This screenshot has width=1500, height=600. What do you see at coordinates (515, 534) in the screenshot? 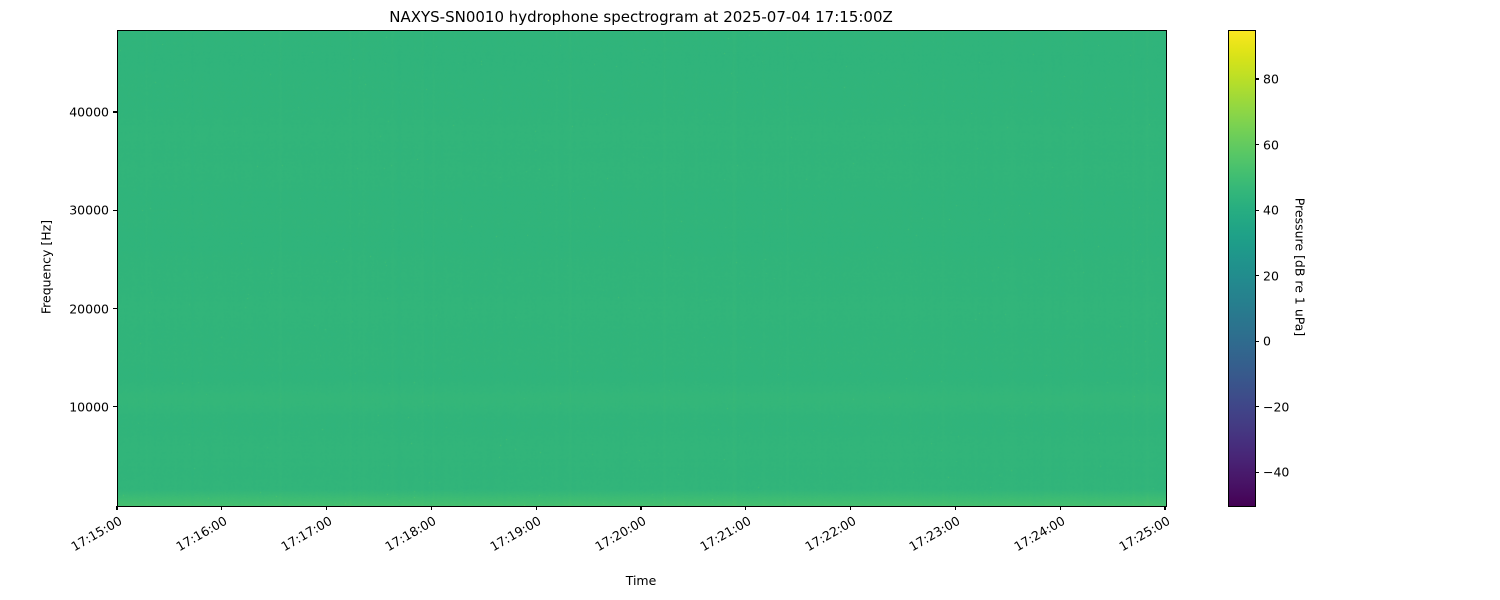
I see `x-tick-label: 17:19:00` at bounding box center [515, 534].